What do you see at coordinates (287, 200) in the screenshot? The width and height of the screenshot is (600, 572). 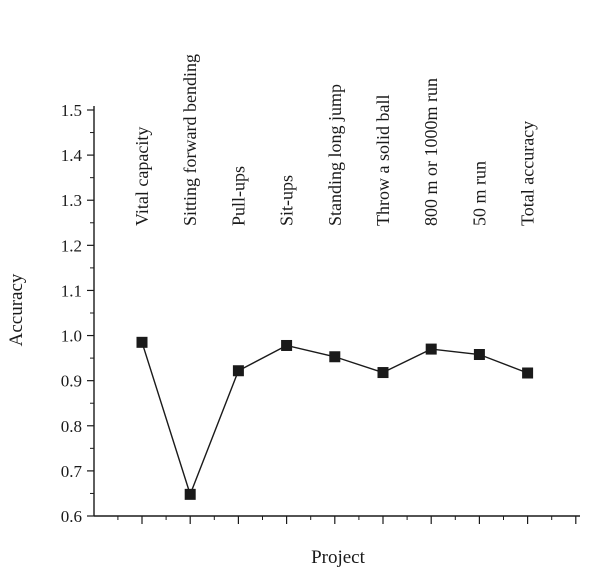 I see `category-label: Sit-ups` at bounding box center [287, 200].